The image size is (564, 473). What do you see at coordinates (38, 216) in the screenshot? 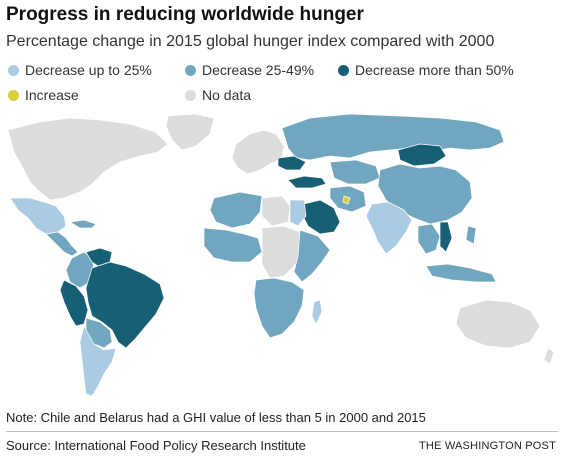
I see `region-mexico` at bounding box center [38, 216].